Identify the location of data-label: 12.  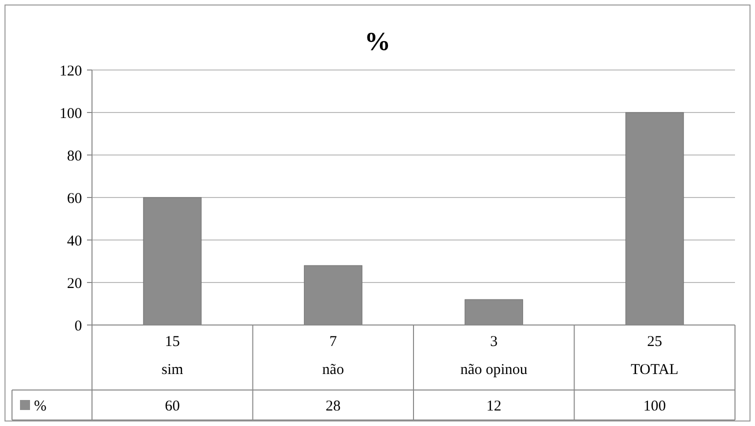
(494, 406).